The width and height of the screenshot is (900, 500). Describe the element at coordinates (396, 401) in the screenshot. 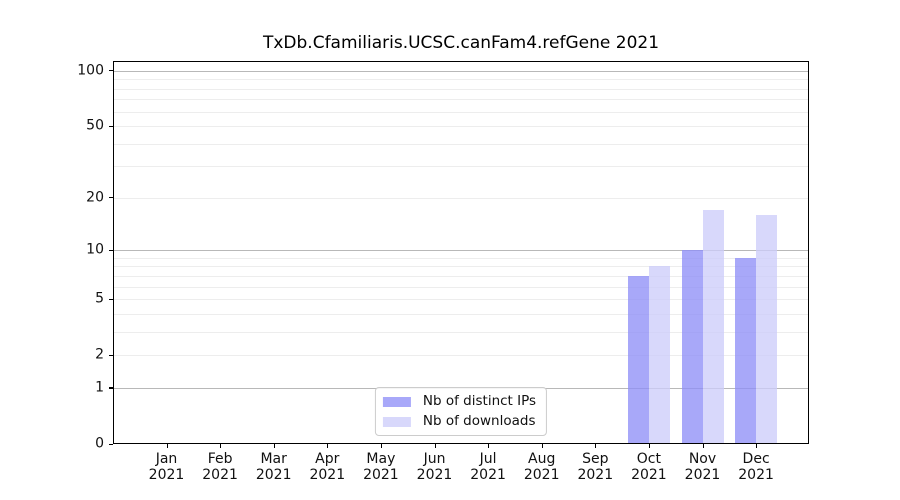

I see `legend-swatch-distinct-ips` at that location.